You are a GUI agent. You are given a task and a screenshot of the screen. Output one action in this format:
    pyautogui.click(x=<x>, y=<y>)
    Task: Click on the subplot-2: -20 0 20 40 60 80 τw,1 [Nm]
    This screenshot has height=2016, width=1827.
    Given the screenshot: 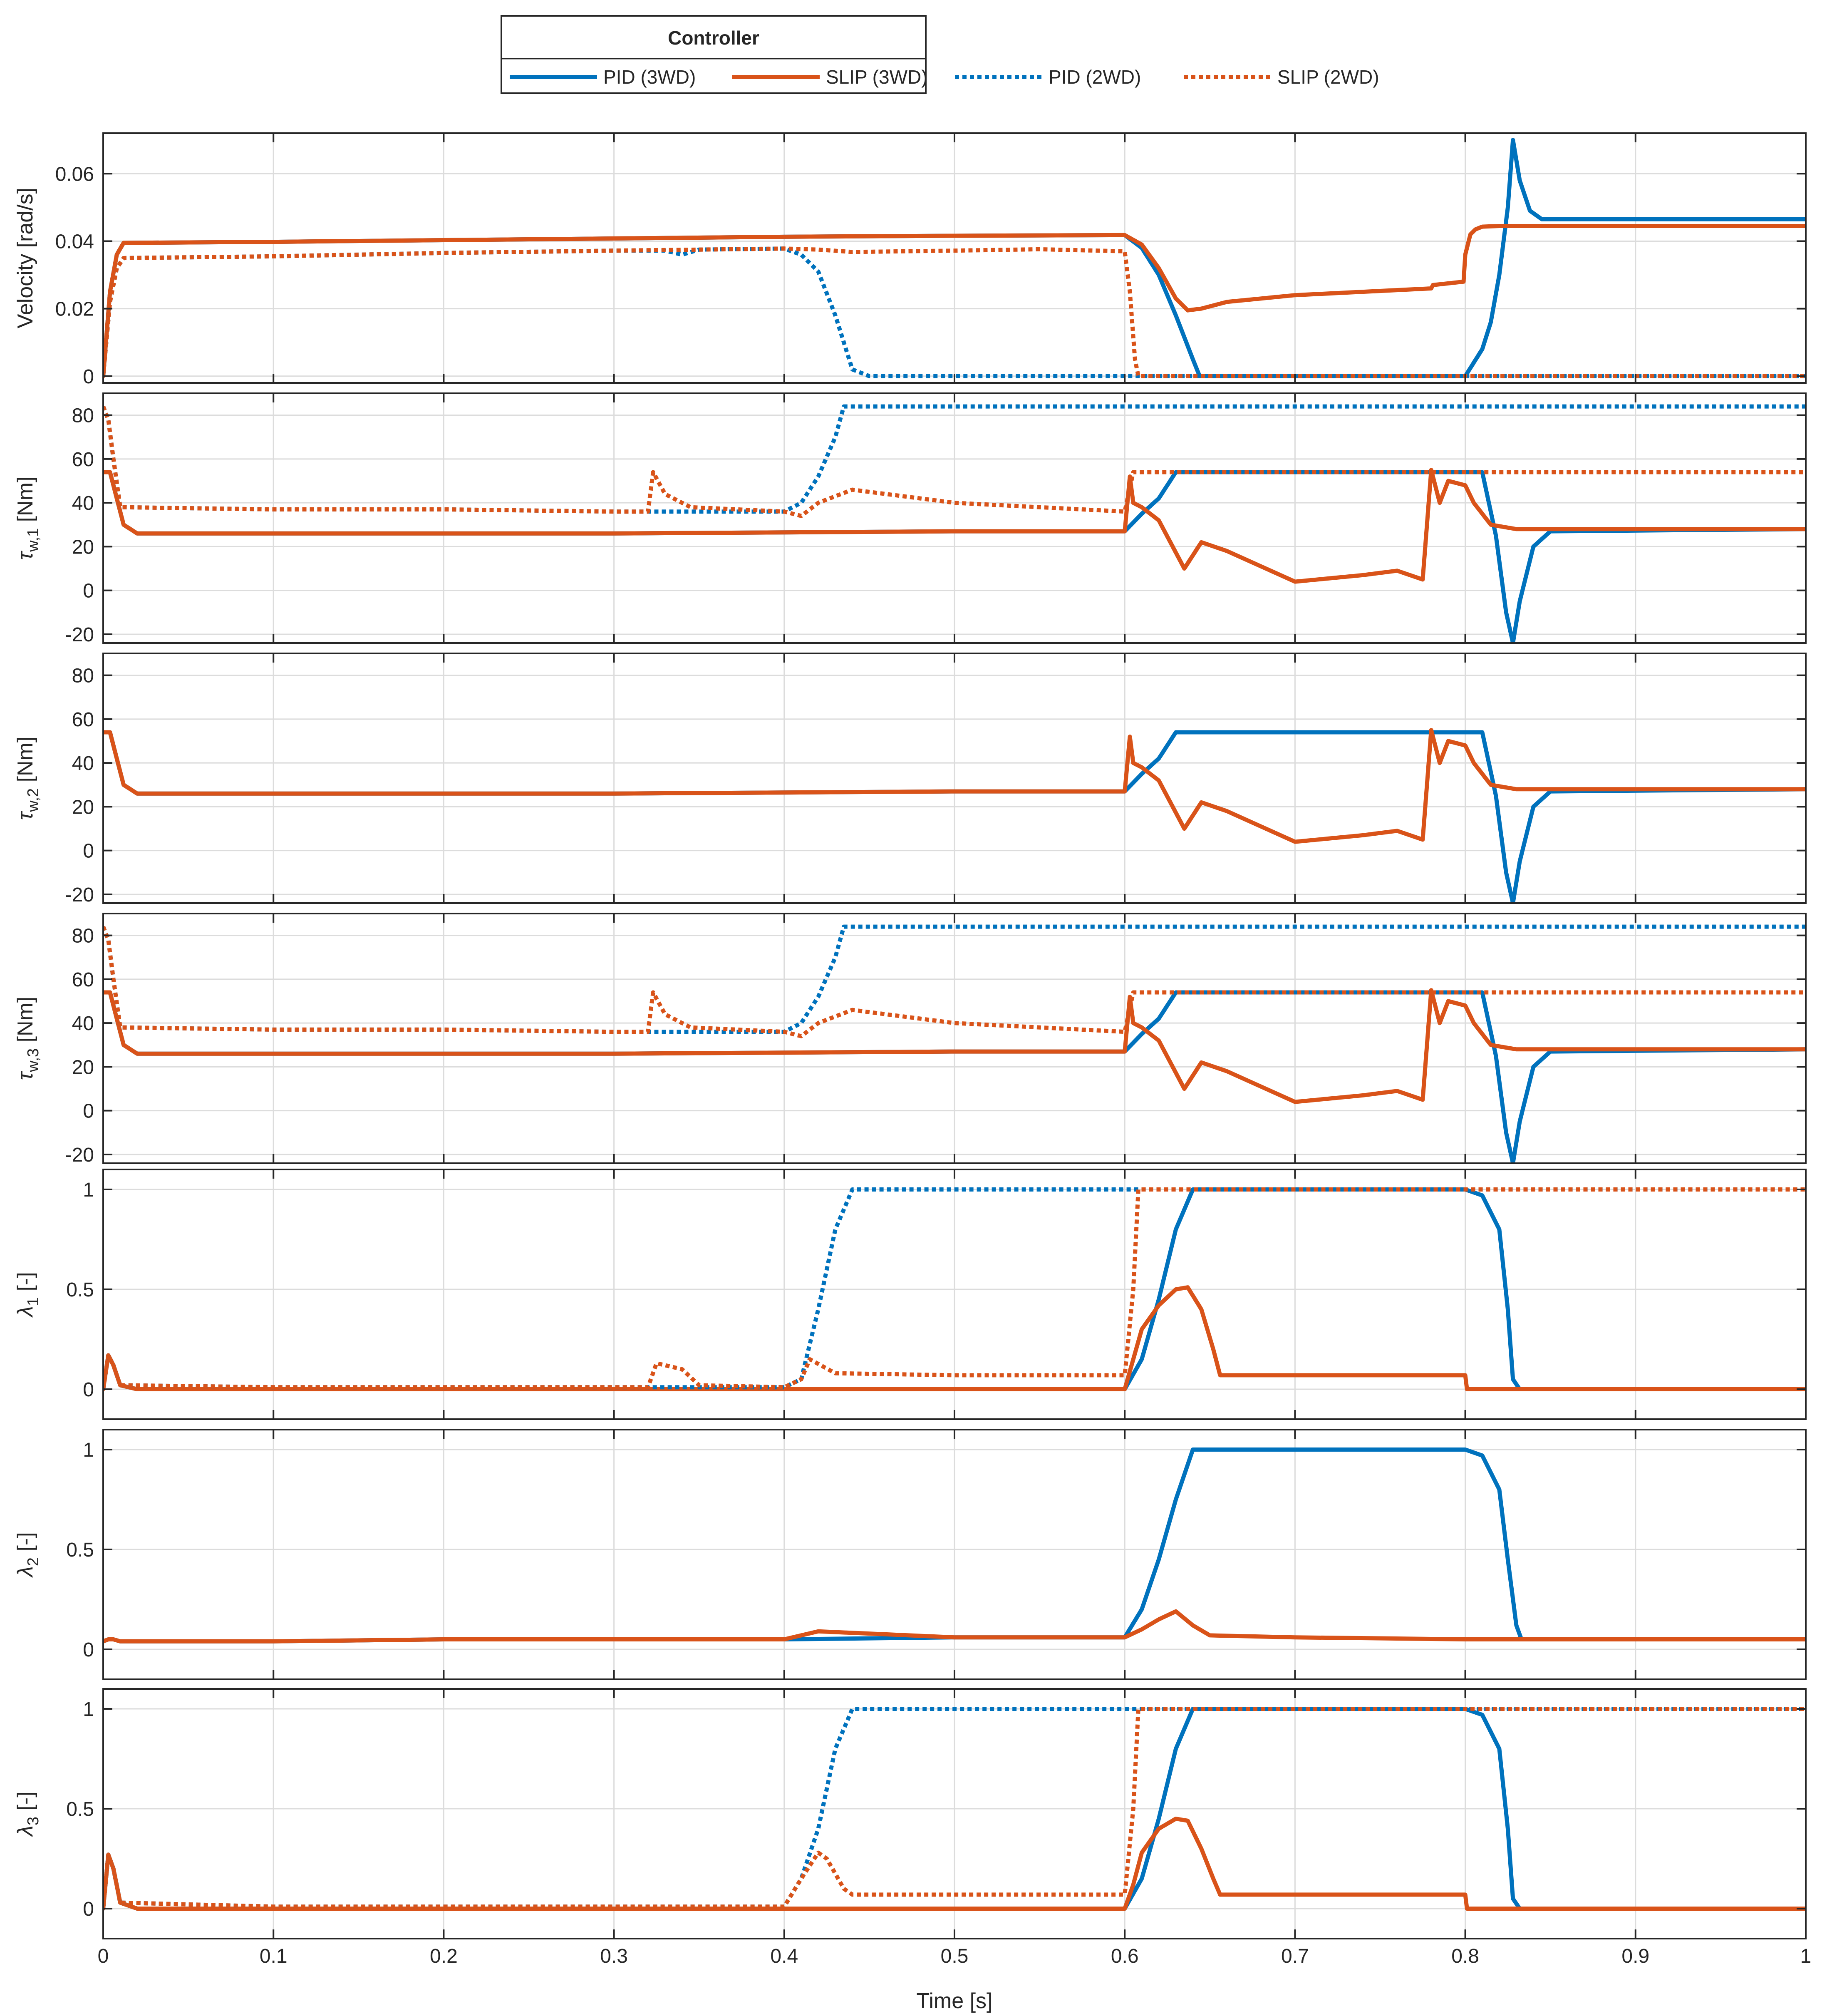 What is the action you would take?
    pyautogui.click(x=910, y=519)
    